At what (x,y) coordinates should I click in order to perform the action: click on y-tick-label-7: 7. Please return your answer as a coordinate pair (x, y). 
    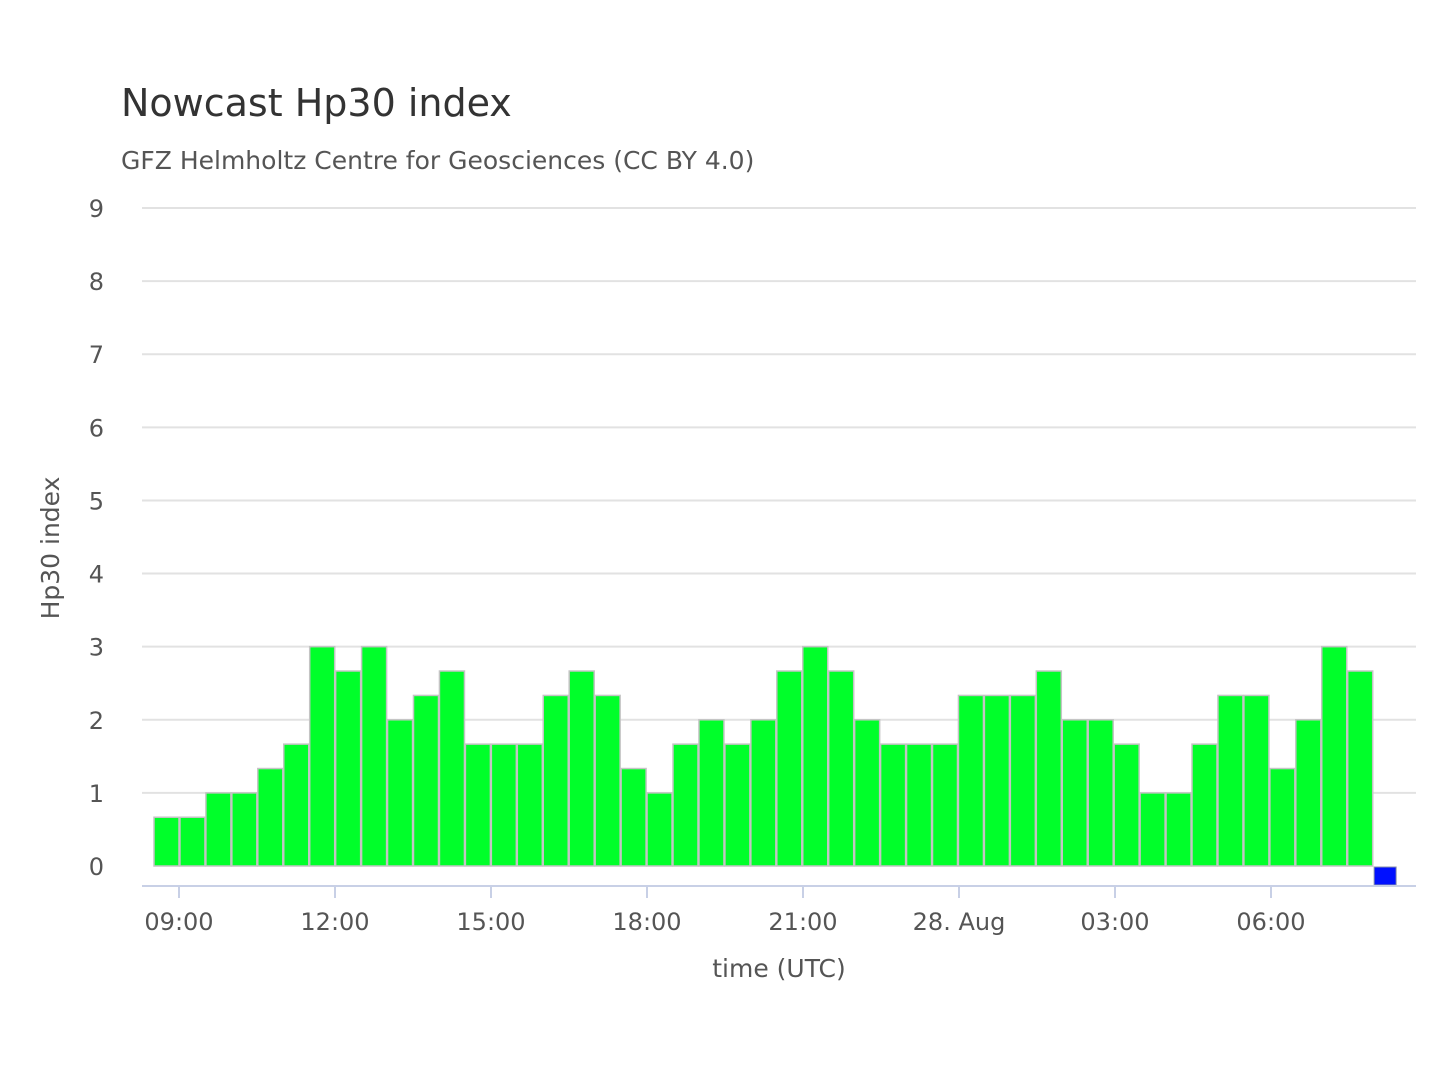
    Looking at the image, I should click on (96, 355).